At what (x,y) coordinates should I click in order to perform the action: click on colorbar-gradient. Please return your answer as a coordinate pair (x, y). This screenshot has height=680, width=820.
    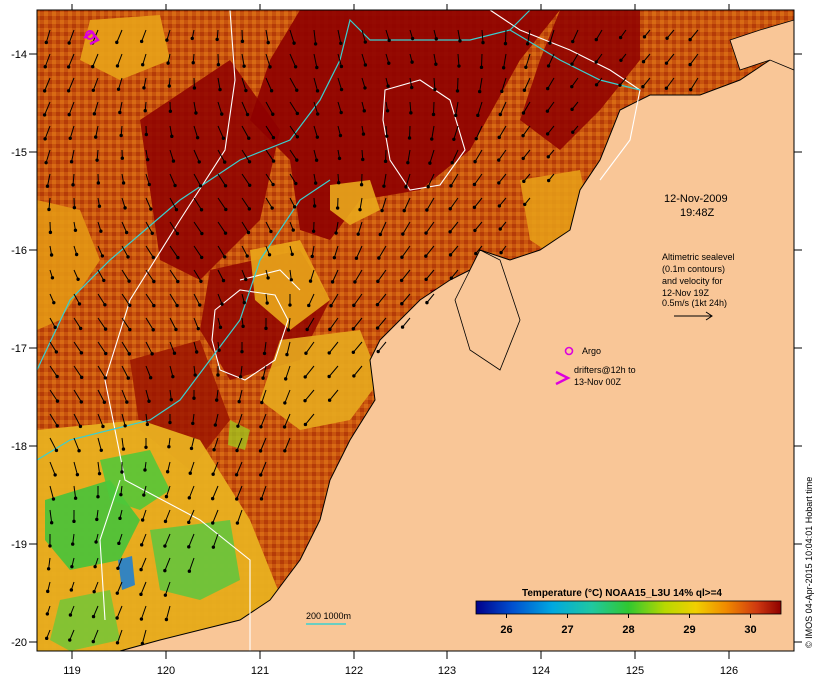
    Looking at the image, I should click on (628, 607).